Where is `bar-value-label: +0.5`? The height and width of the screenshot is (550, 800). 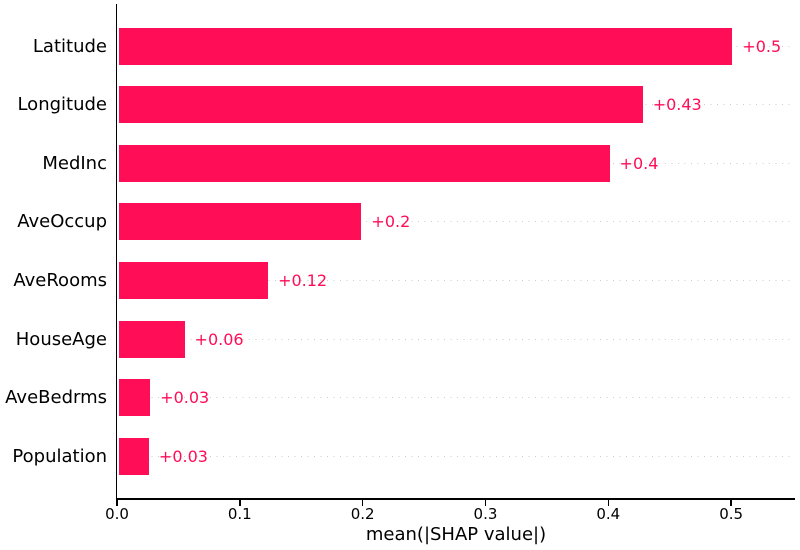
bar-value-label: +0.5 is located at coordinates (762, 46).